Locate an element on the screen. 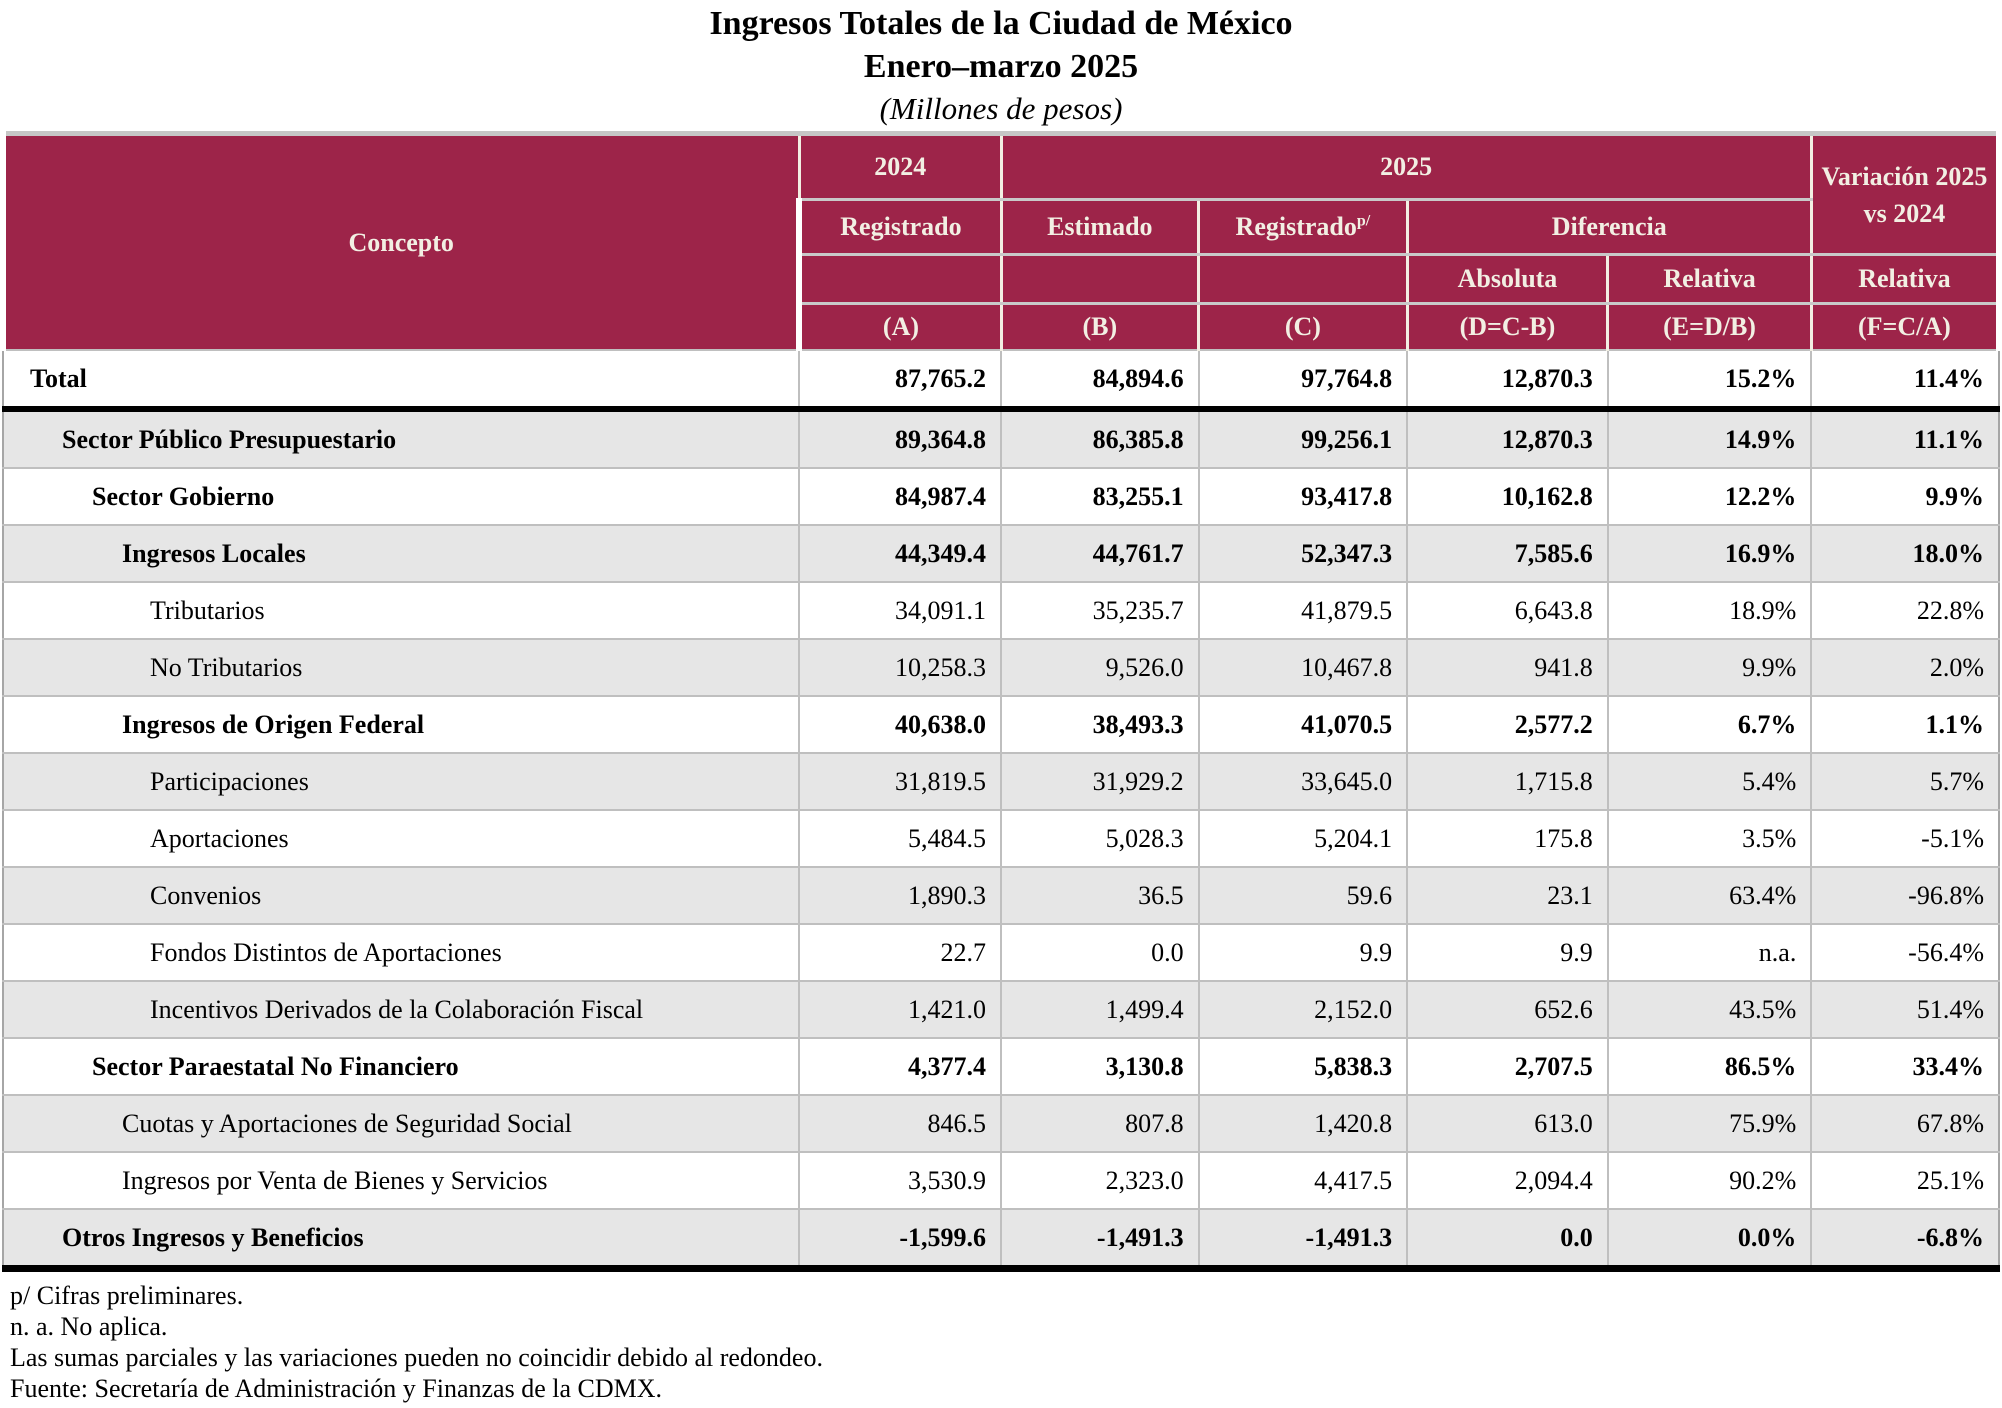  concepto-cell: Fondos Distintos de Aportaciones is located at coordinates (402, 952).